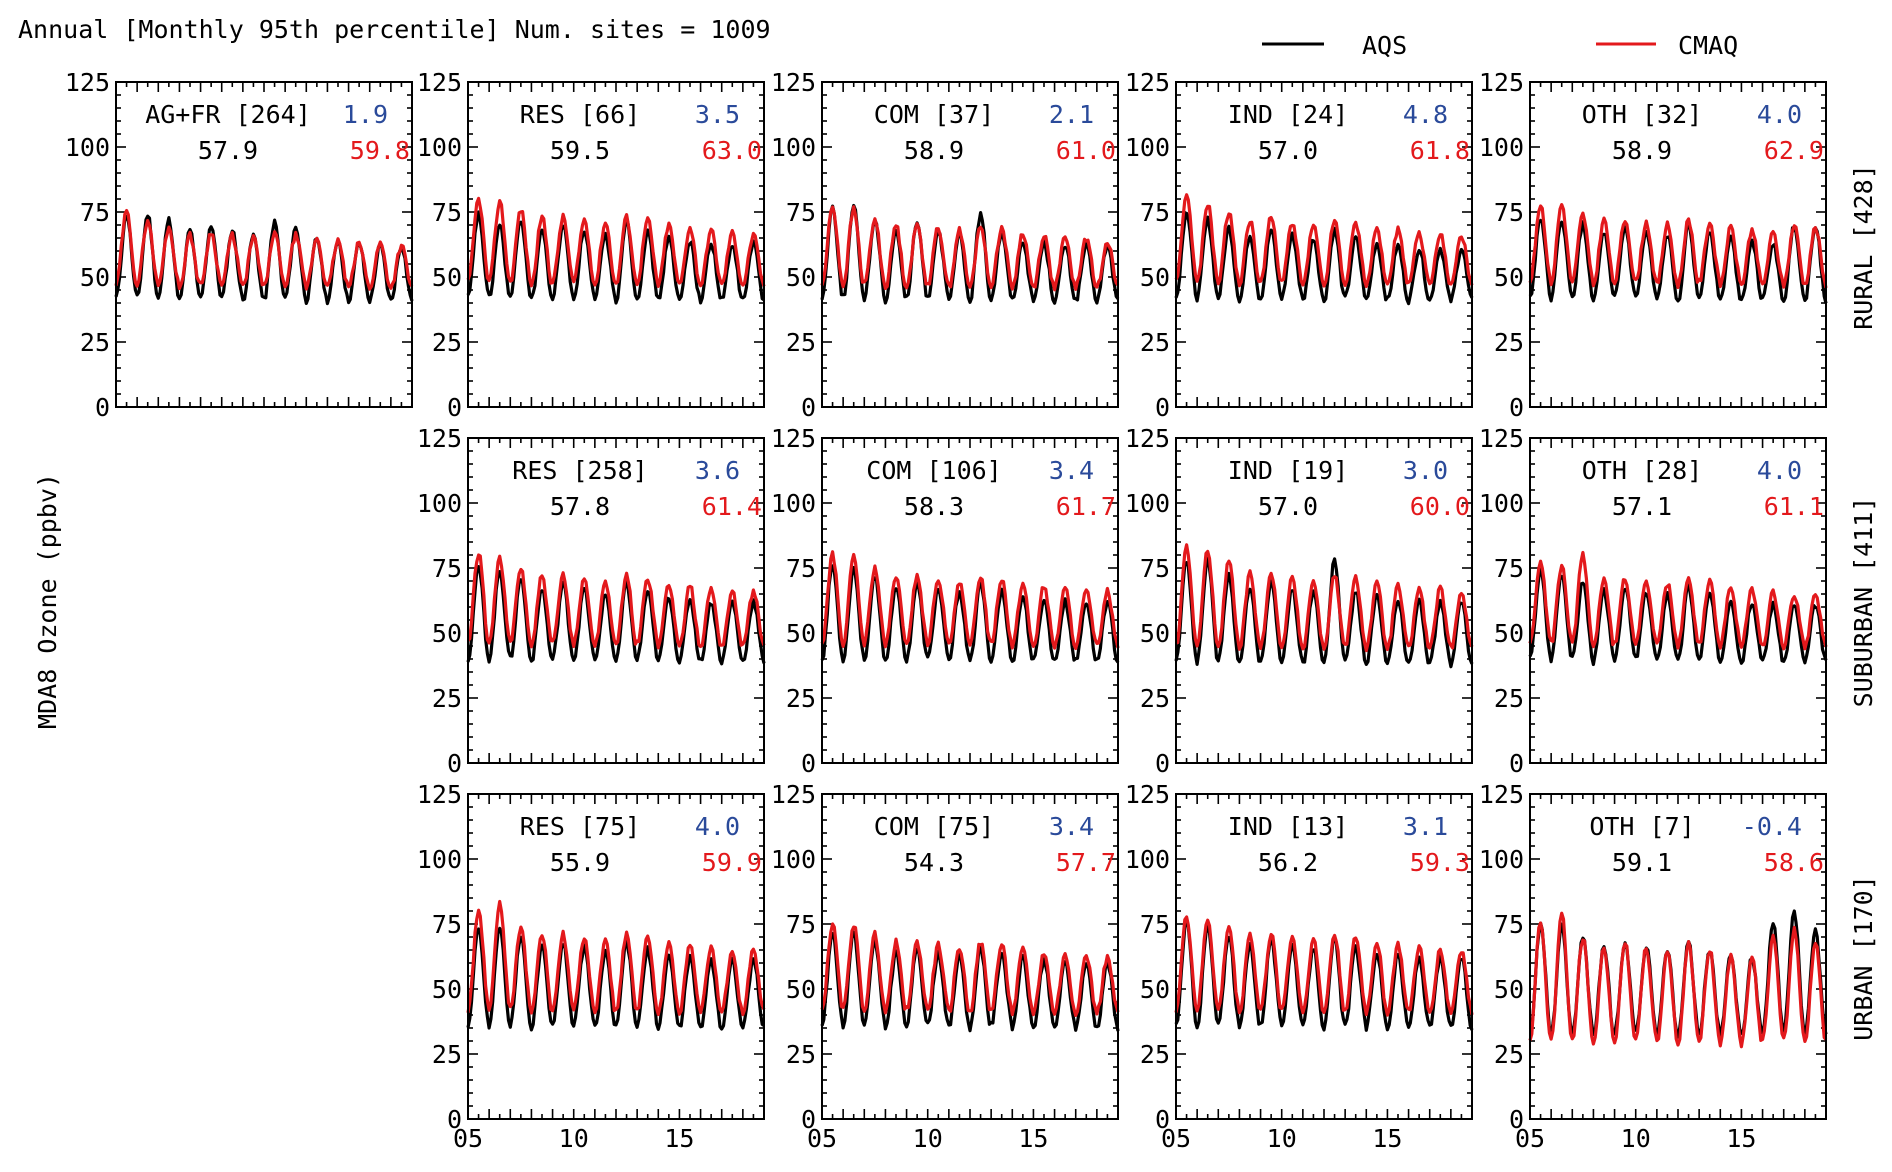  I want to click on panel-bias-value: 3.6, so click(717, 470).